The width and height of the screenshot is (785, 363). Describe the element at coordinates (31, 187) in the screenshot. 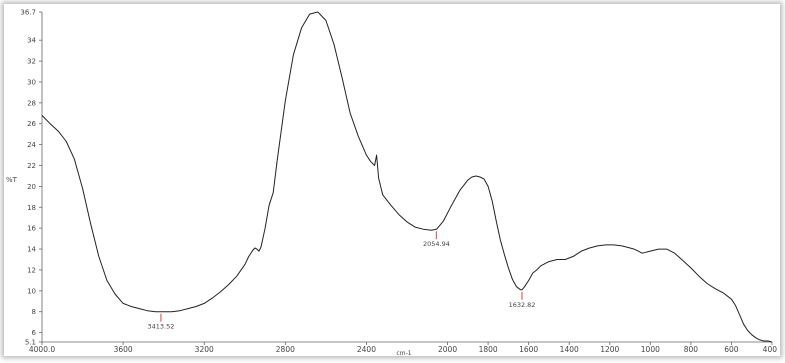

I see `y-tick-label: 20` at that location.